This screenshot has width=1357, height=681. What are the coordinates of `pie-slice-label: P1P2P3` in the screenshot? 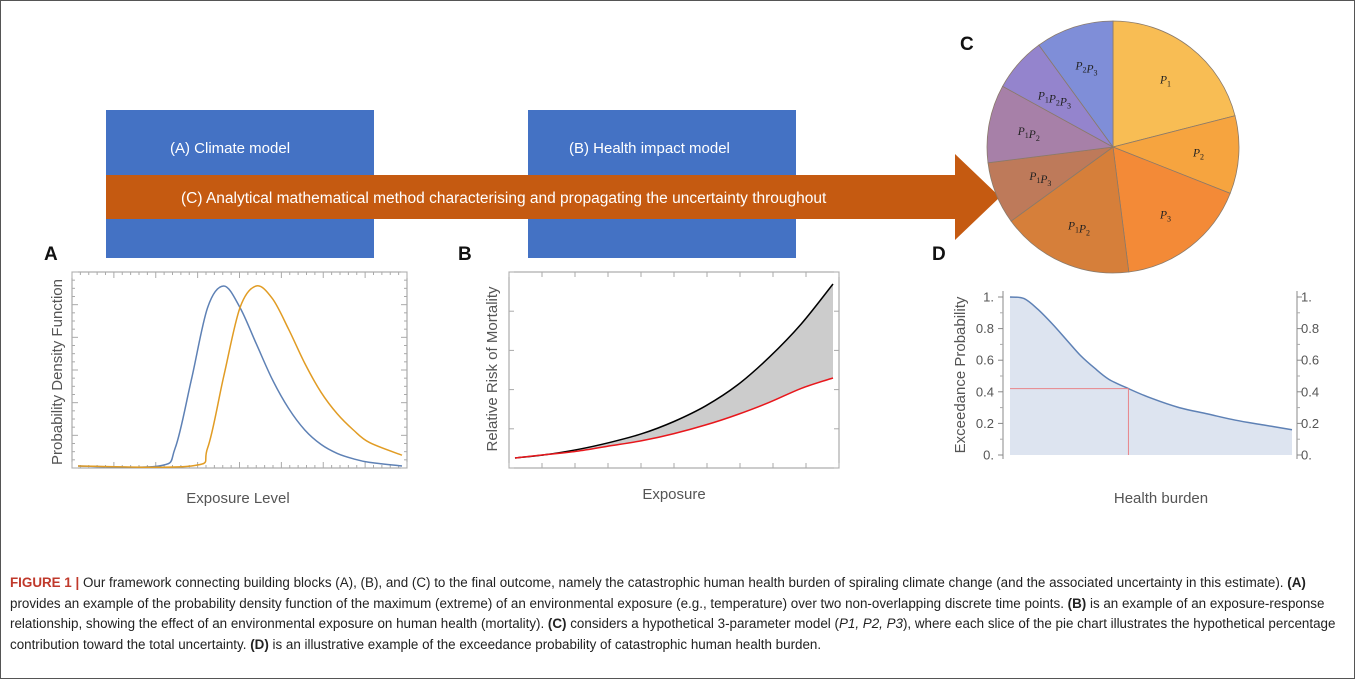 It's located at (1054, 100).